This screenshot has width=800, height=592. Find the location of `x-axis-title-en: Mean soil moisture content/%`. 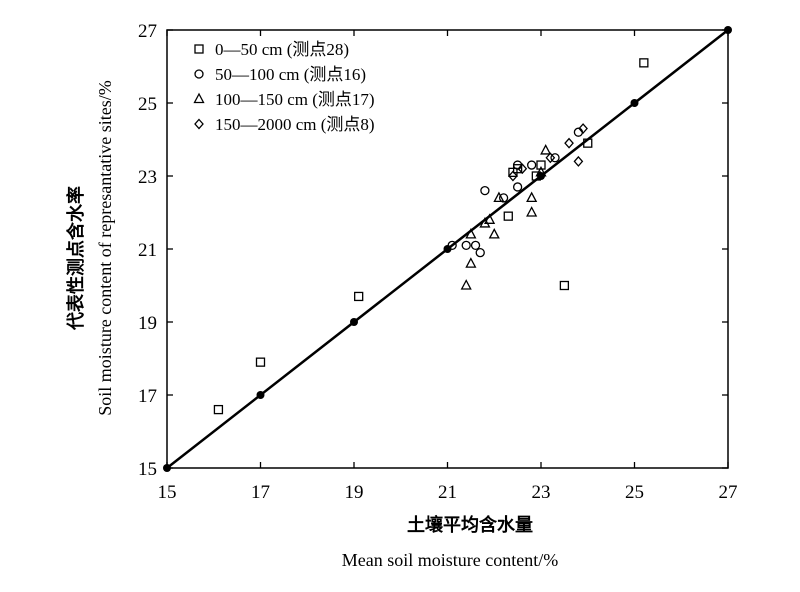

x-axis-title-en: Mean soil moisture content/% is located at coordinates (450, 560).